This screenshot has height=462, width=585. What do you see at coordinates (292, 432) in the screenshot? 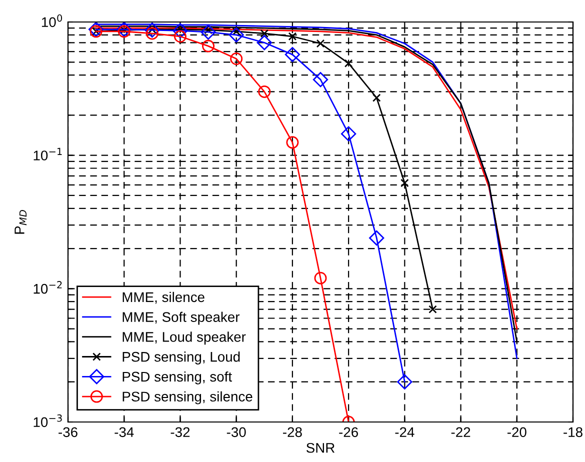
I see `x-tick-label: -28` at bounding box center [292, 432].